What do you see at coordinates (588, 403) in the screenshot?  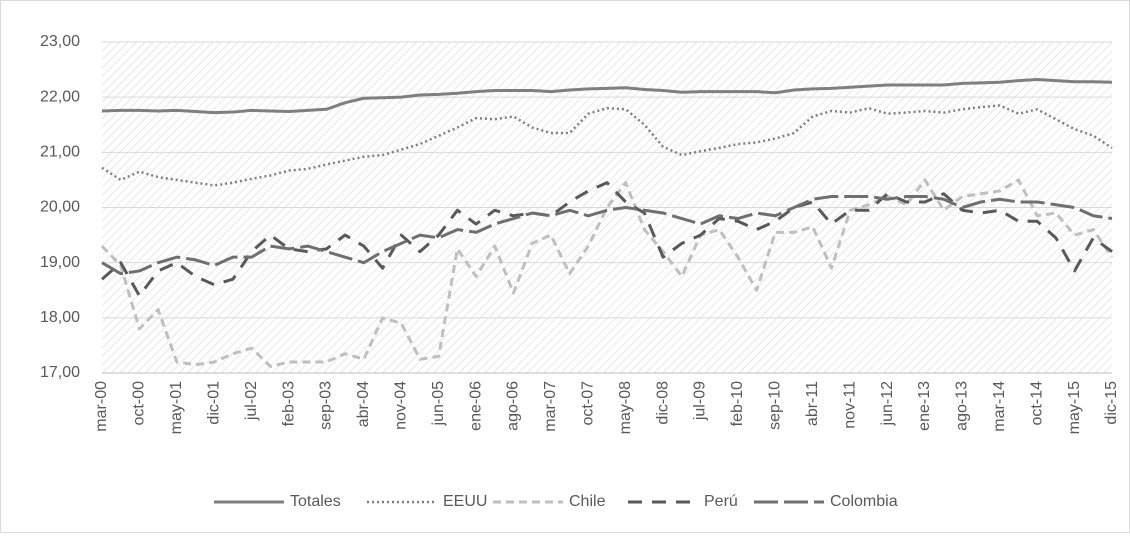 I see `x-tick-label: oct-07` at bounding box center [588, 403].